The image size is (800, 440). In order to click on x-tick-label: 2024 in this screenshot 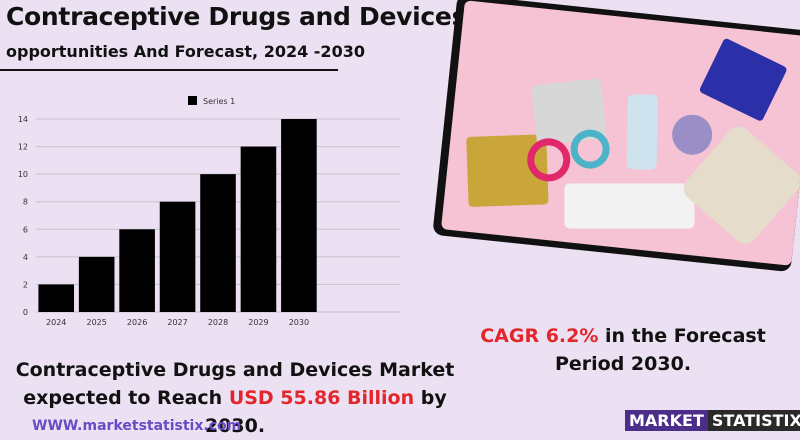, I will do `click(56, 322)`.